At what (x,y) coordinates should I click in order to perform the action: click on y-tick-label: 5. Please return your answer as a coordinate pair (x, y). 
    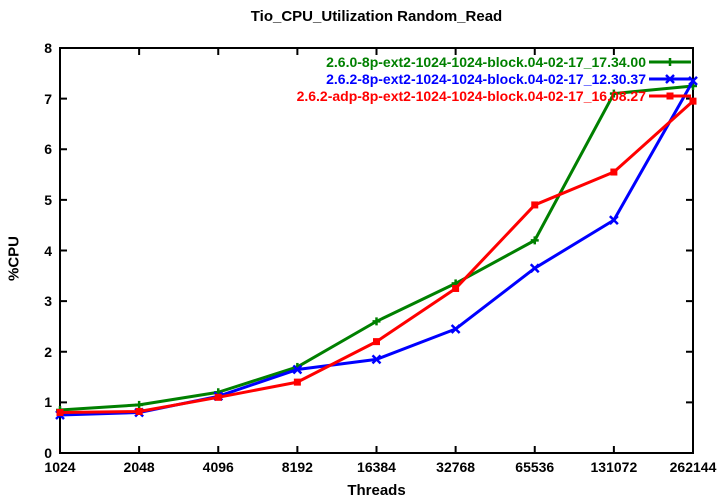
    Looking at the image, I should click on (48, 199).